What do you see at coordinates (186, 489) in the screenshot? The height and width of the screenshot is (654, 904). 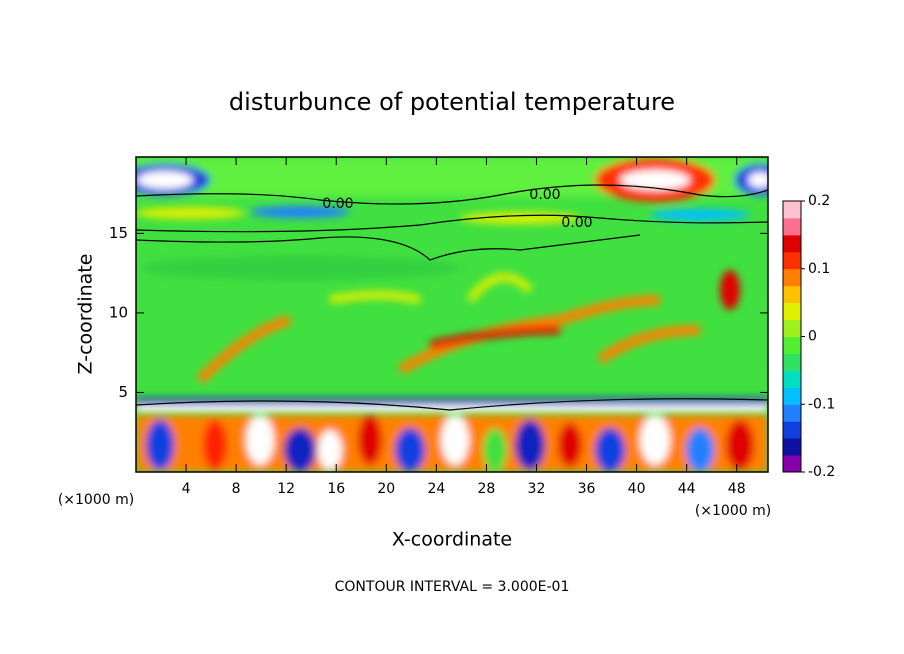 I see `x-tick-label: 4` at bounding box center [186, 489].